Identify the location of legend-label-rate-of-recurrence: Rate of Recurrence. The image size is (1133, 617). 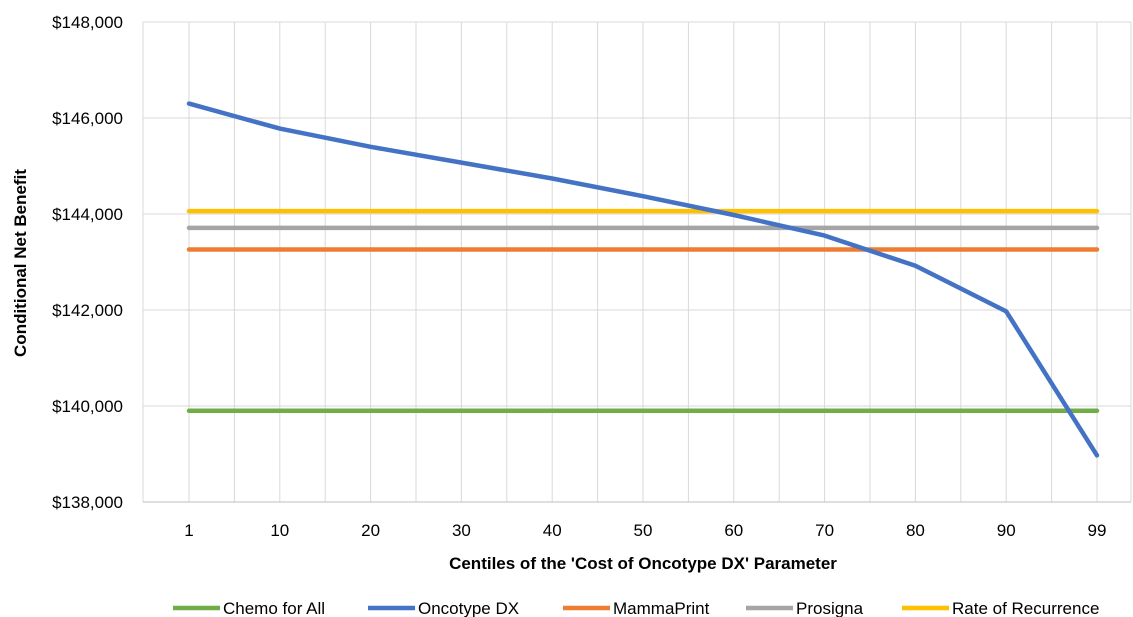
(1025, 608).